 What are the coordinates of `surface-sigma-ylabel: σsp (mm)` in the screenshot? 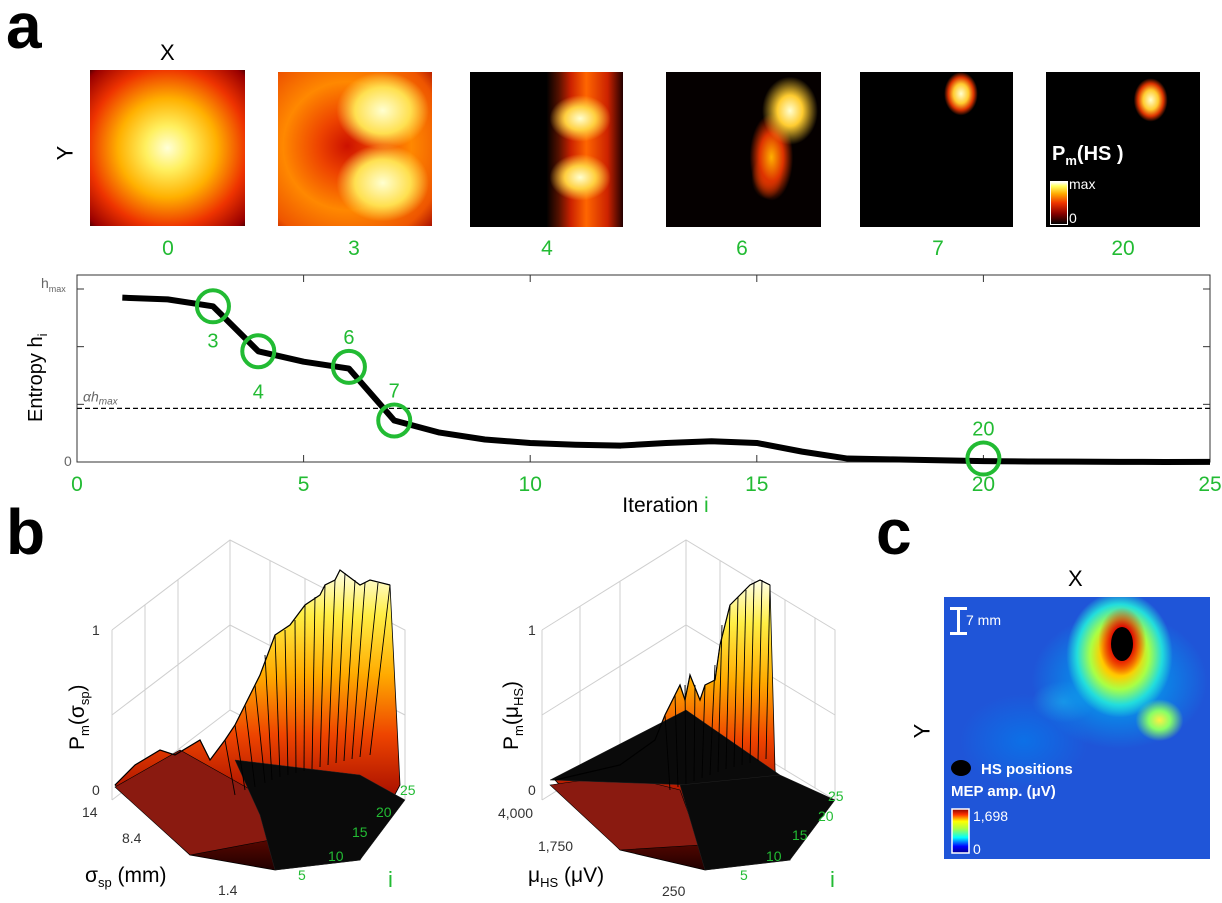 It's located at (126, 877).